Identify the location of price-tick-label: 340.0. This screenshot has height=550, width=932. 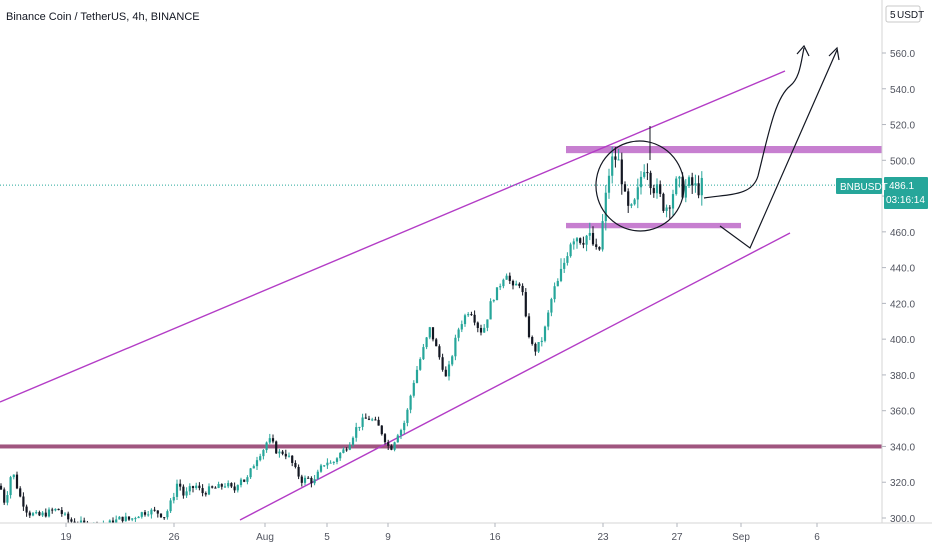
(902, 447).